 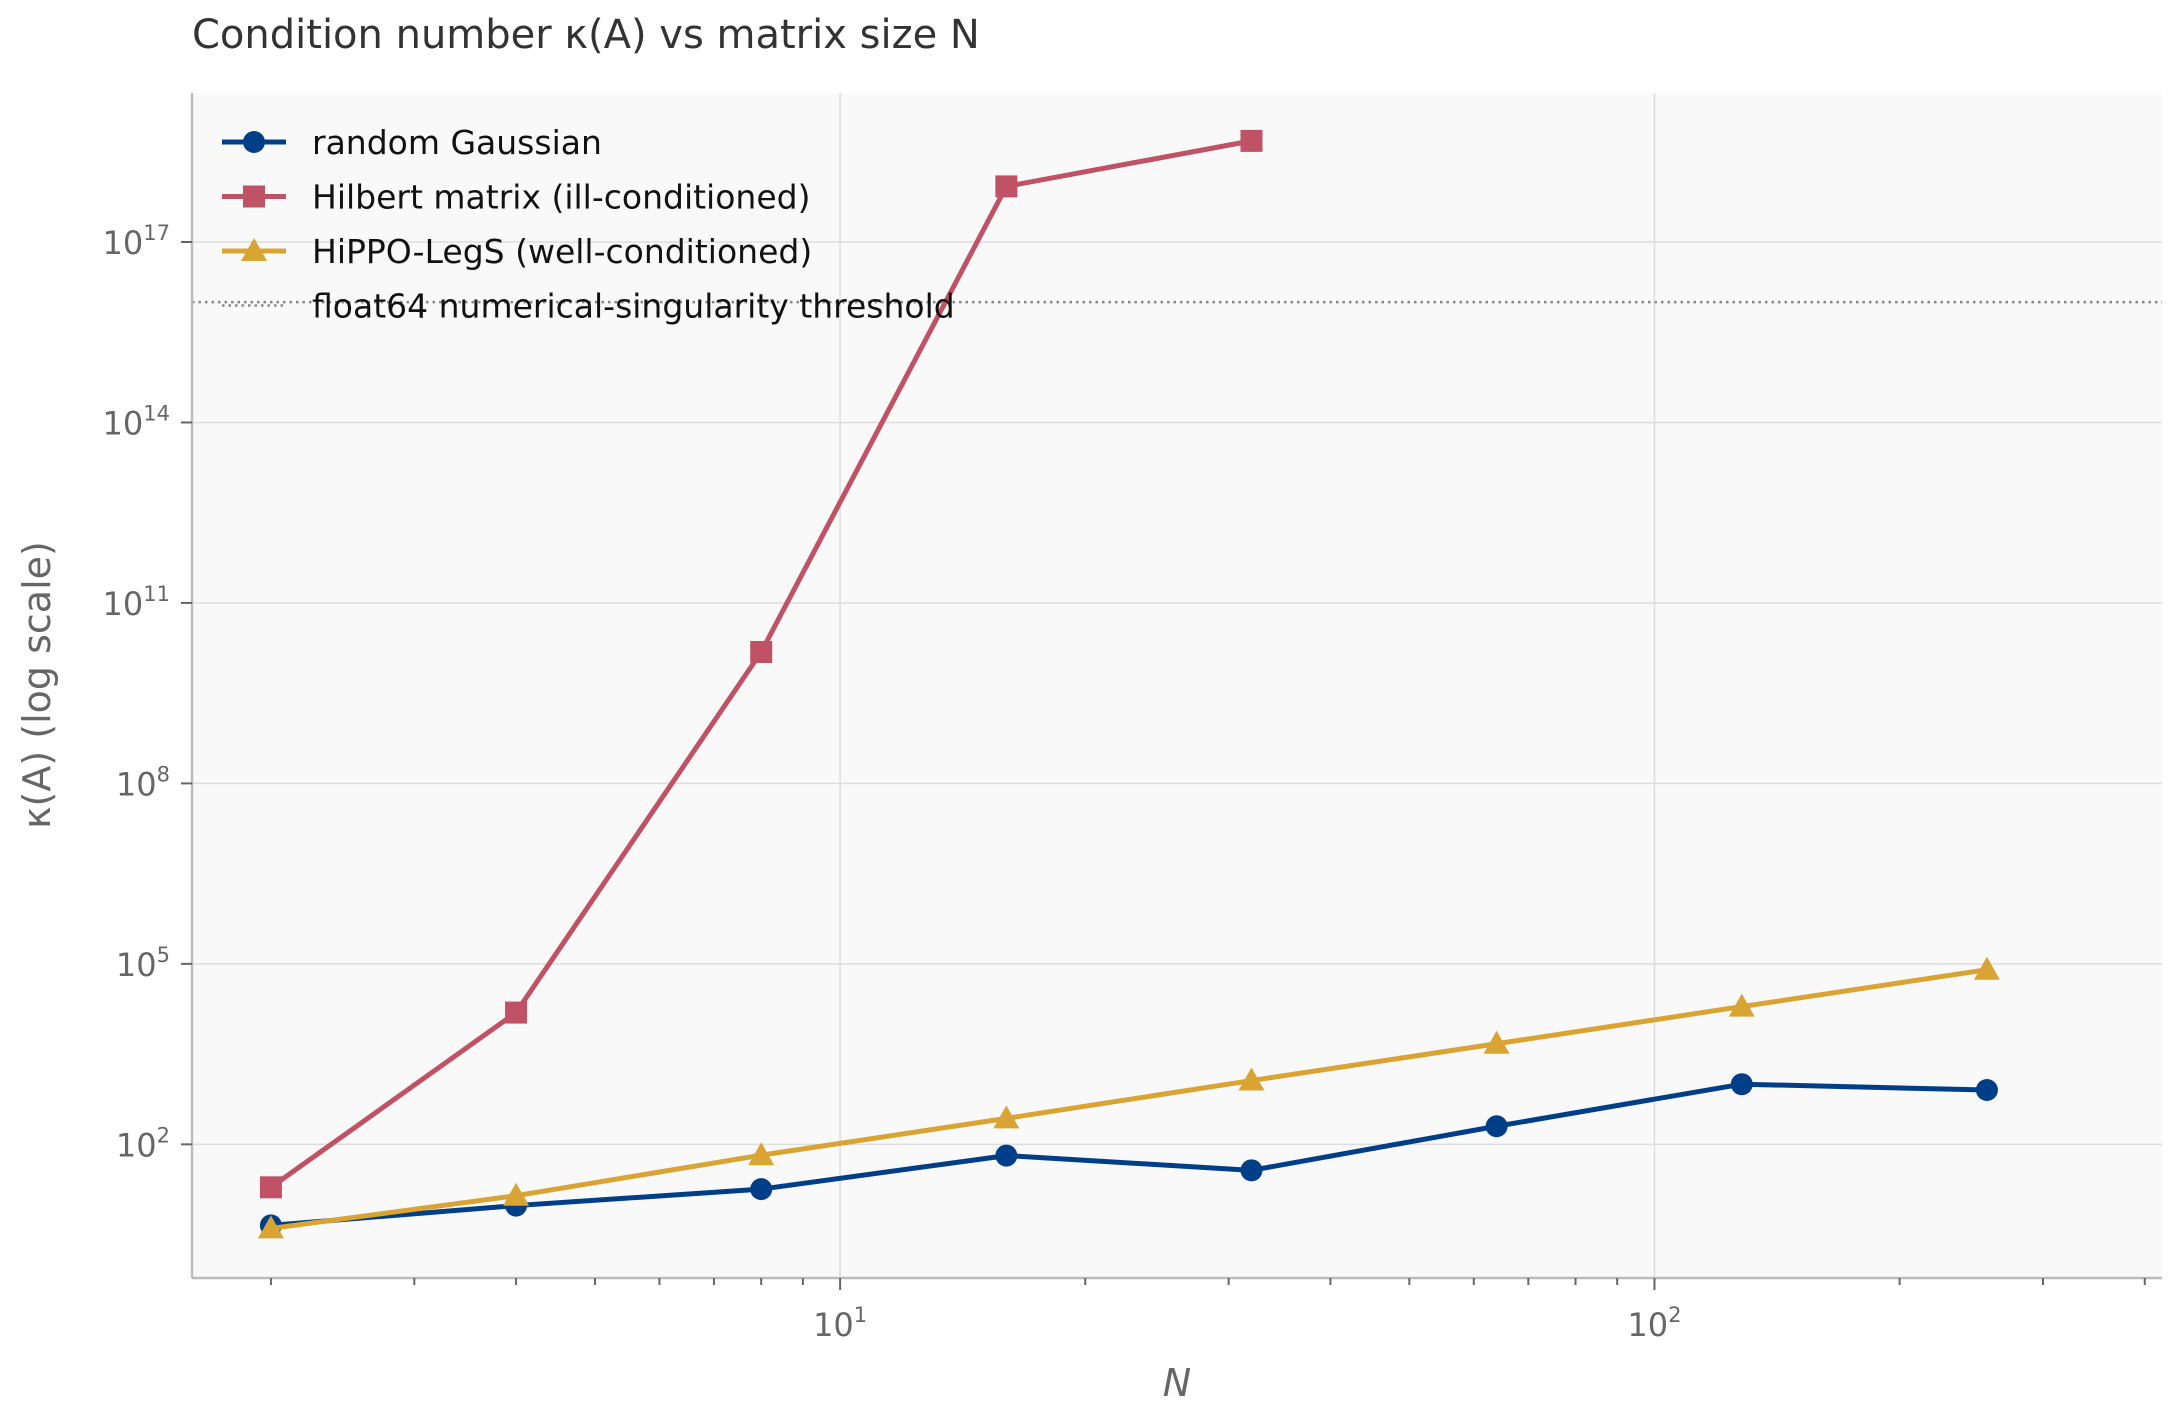 I want to click on x-axis-label: N, so click(x=1177, y=1383).